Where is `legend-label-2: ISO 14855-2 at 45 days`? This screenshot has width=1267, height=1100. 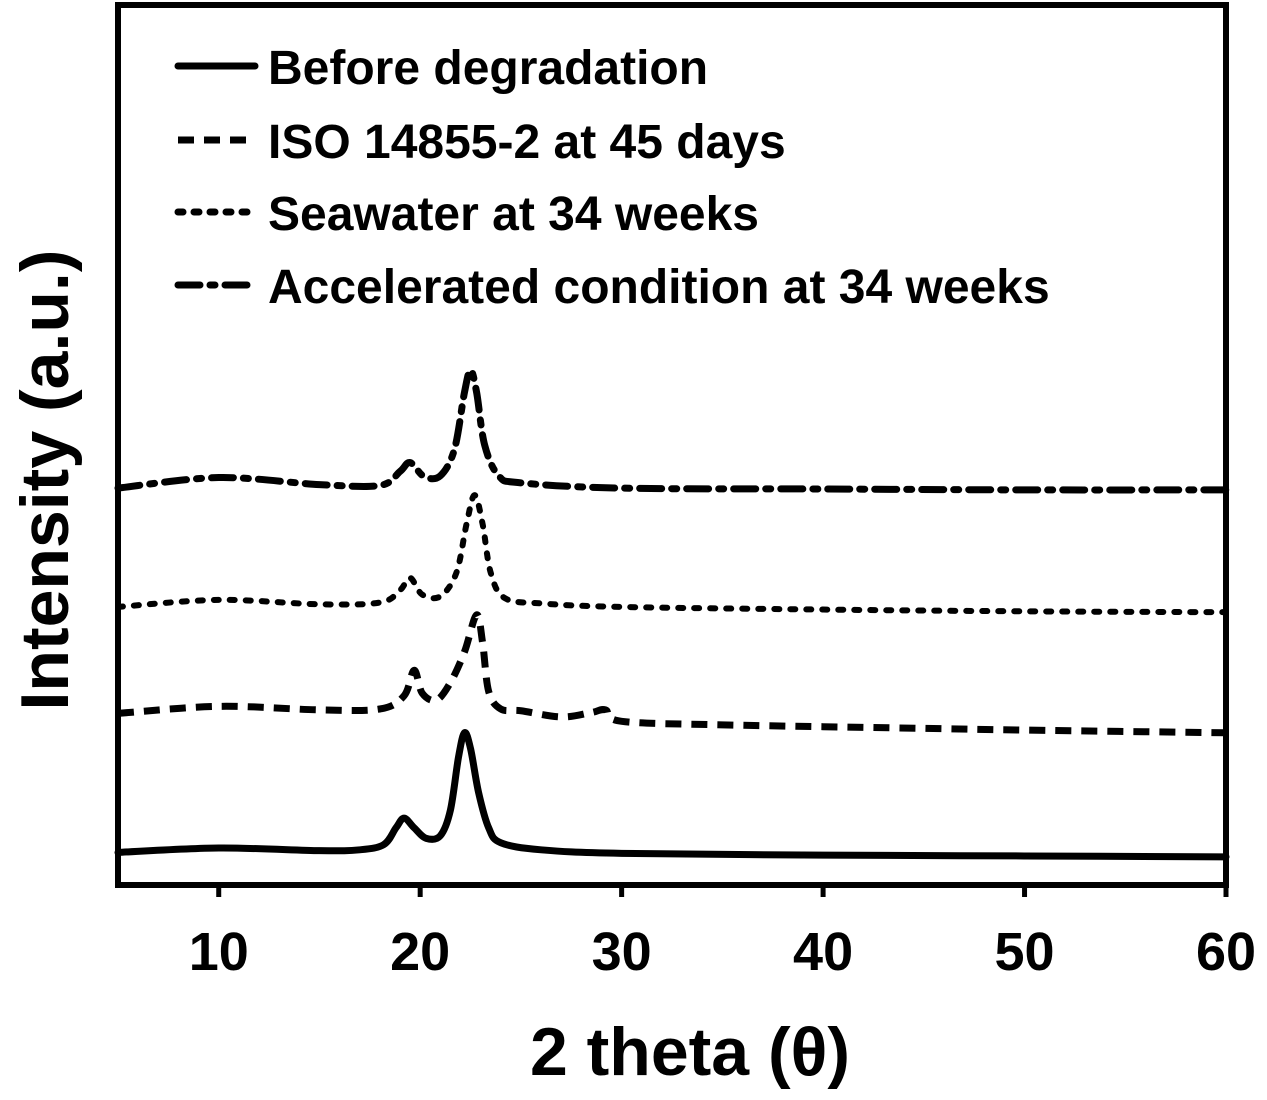 legend-label-2: ISO 14855-2 at 45 days is located at coordinates (527, 142).